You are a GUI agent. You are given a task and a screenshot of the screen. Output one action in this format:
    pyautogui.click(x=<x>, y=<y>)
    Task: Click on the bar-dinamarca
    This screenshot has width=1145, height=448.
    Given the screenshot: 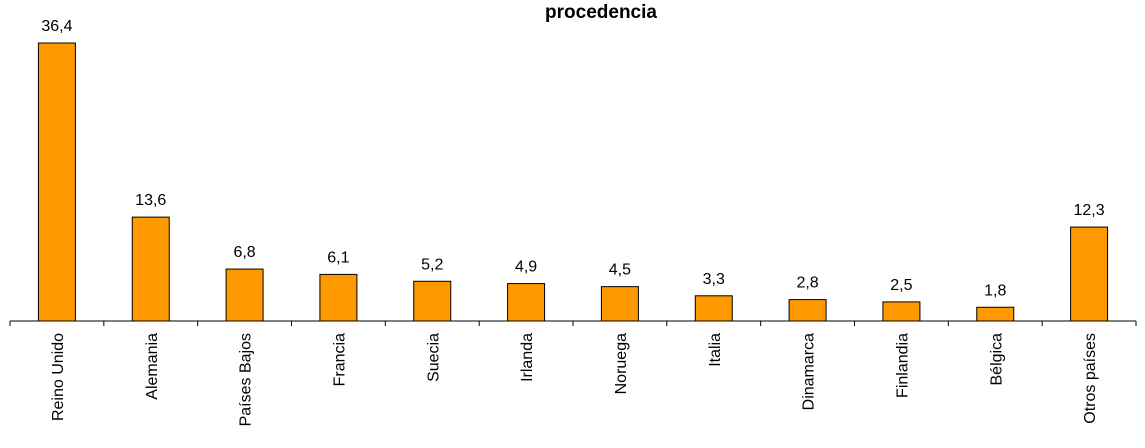 What is the action you would take?
    pyautogui.click(x=807, y=310)
    